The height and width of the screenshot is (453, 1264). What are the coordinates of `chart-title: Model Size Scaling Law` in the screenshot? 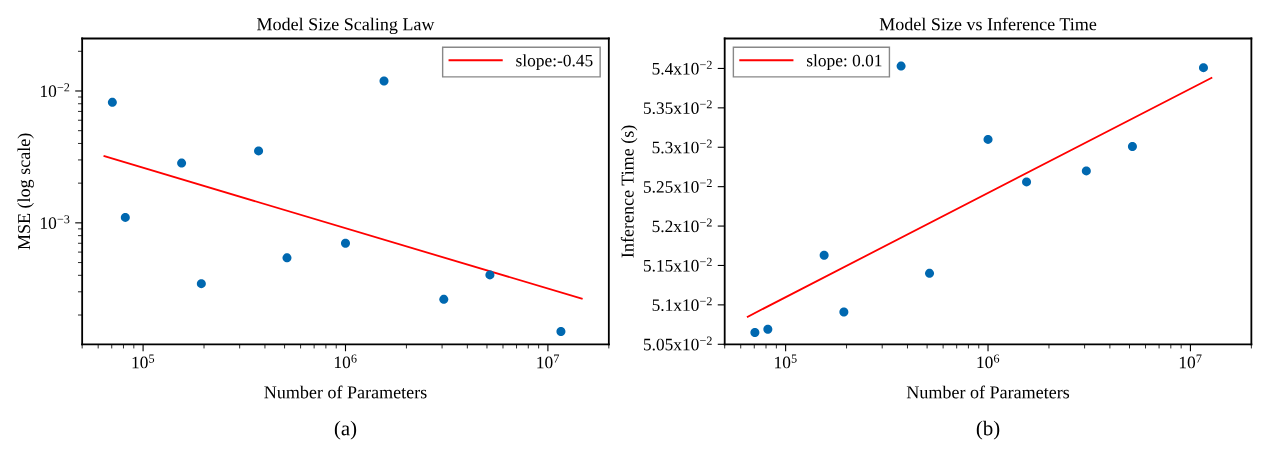 It's located at (346, 26).